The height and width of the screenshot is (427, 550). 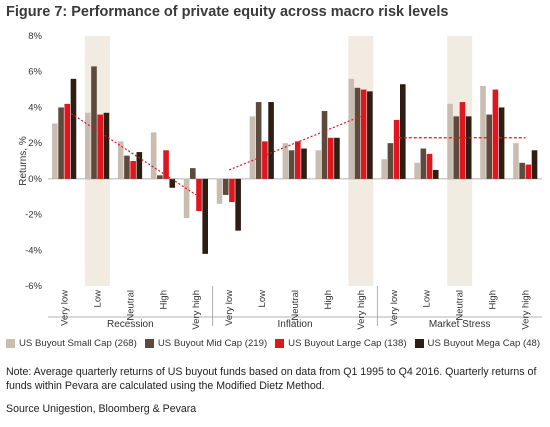 What do you see at coordinates (347, 343) in the screenshot?
I see `legend-label: US Buyout Large Cap (138)` at bounding box center [347, 343].